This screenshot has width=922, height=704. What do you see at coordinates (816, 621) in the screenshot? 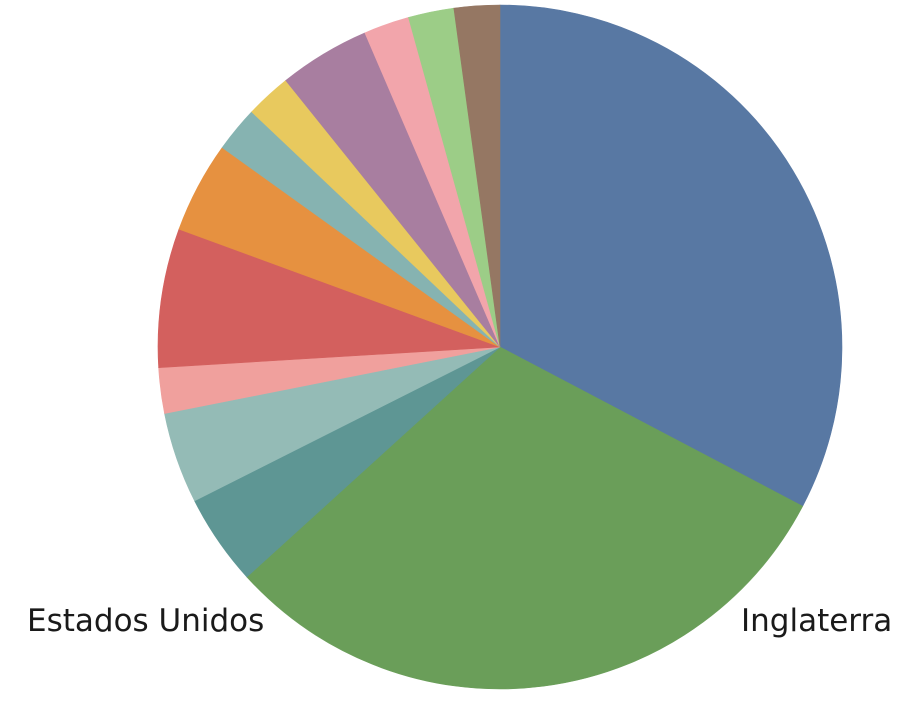
I see `slice-label-inglaterra: Inglaterra` at bounding box center [816, 621].